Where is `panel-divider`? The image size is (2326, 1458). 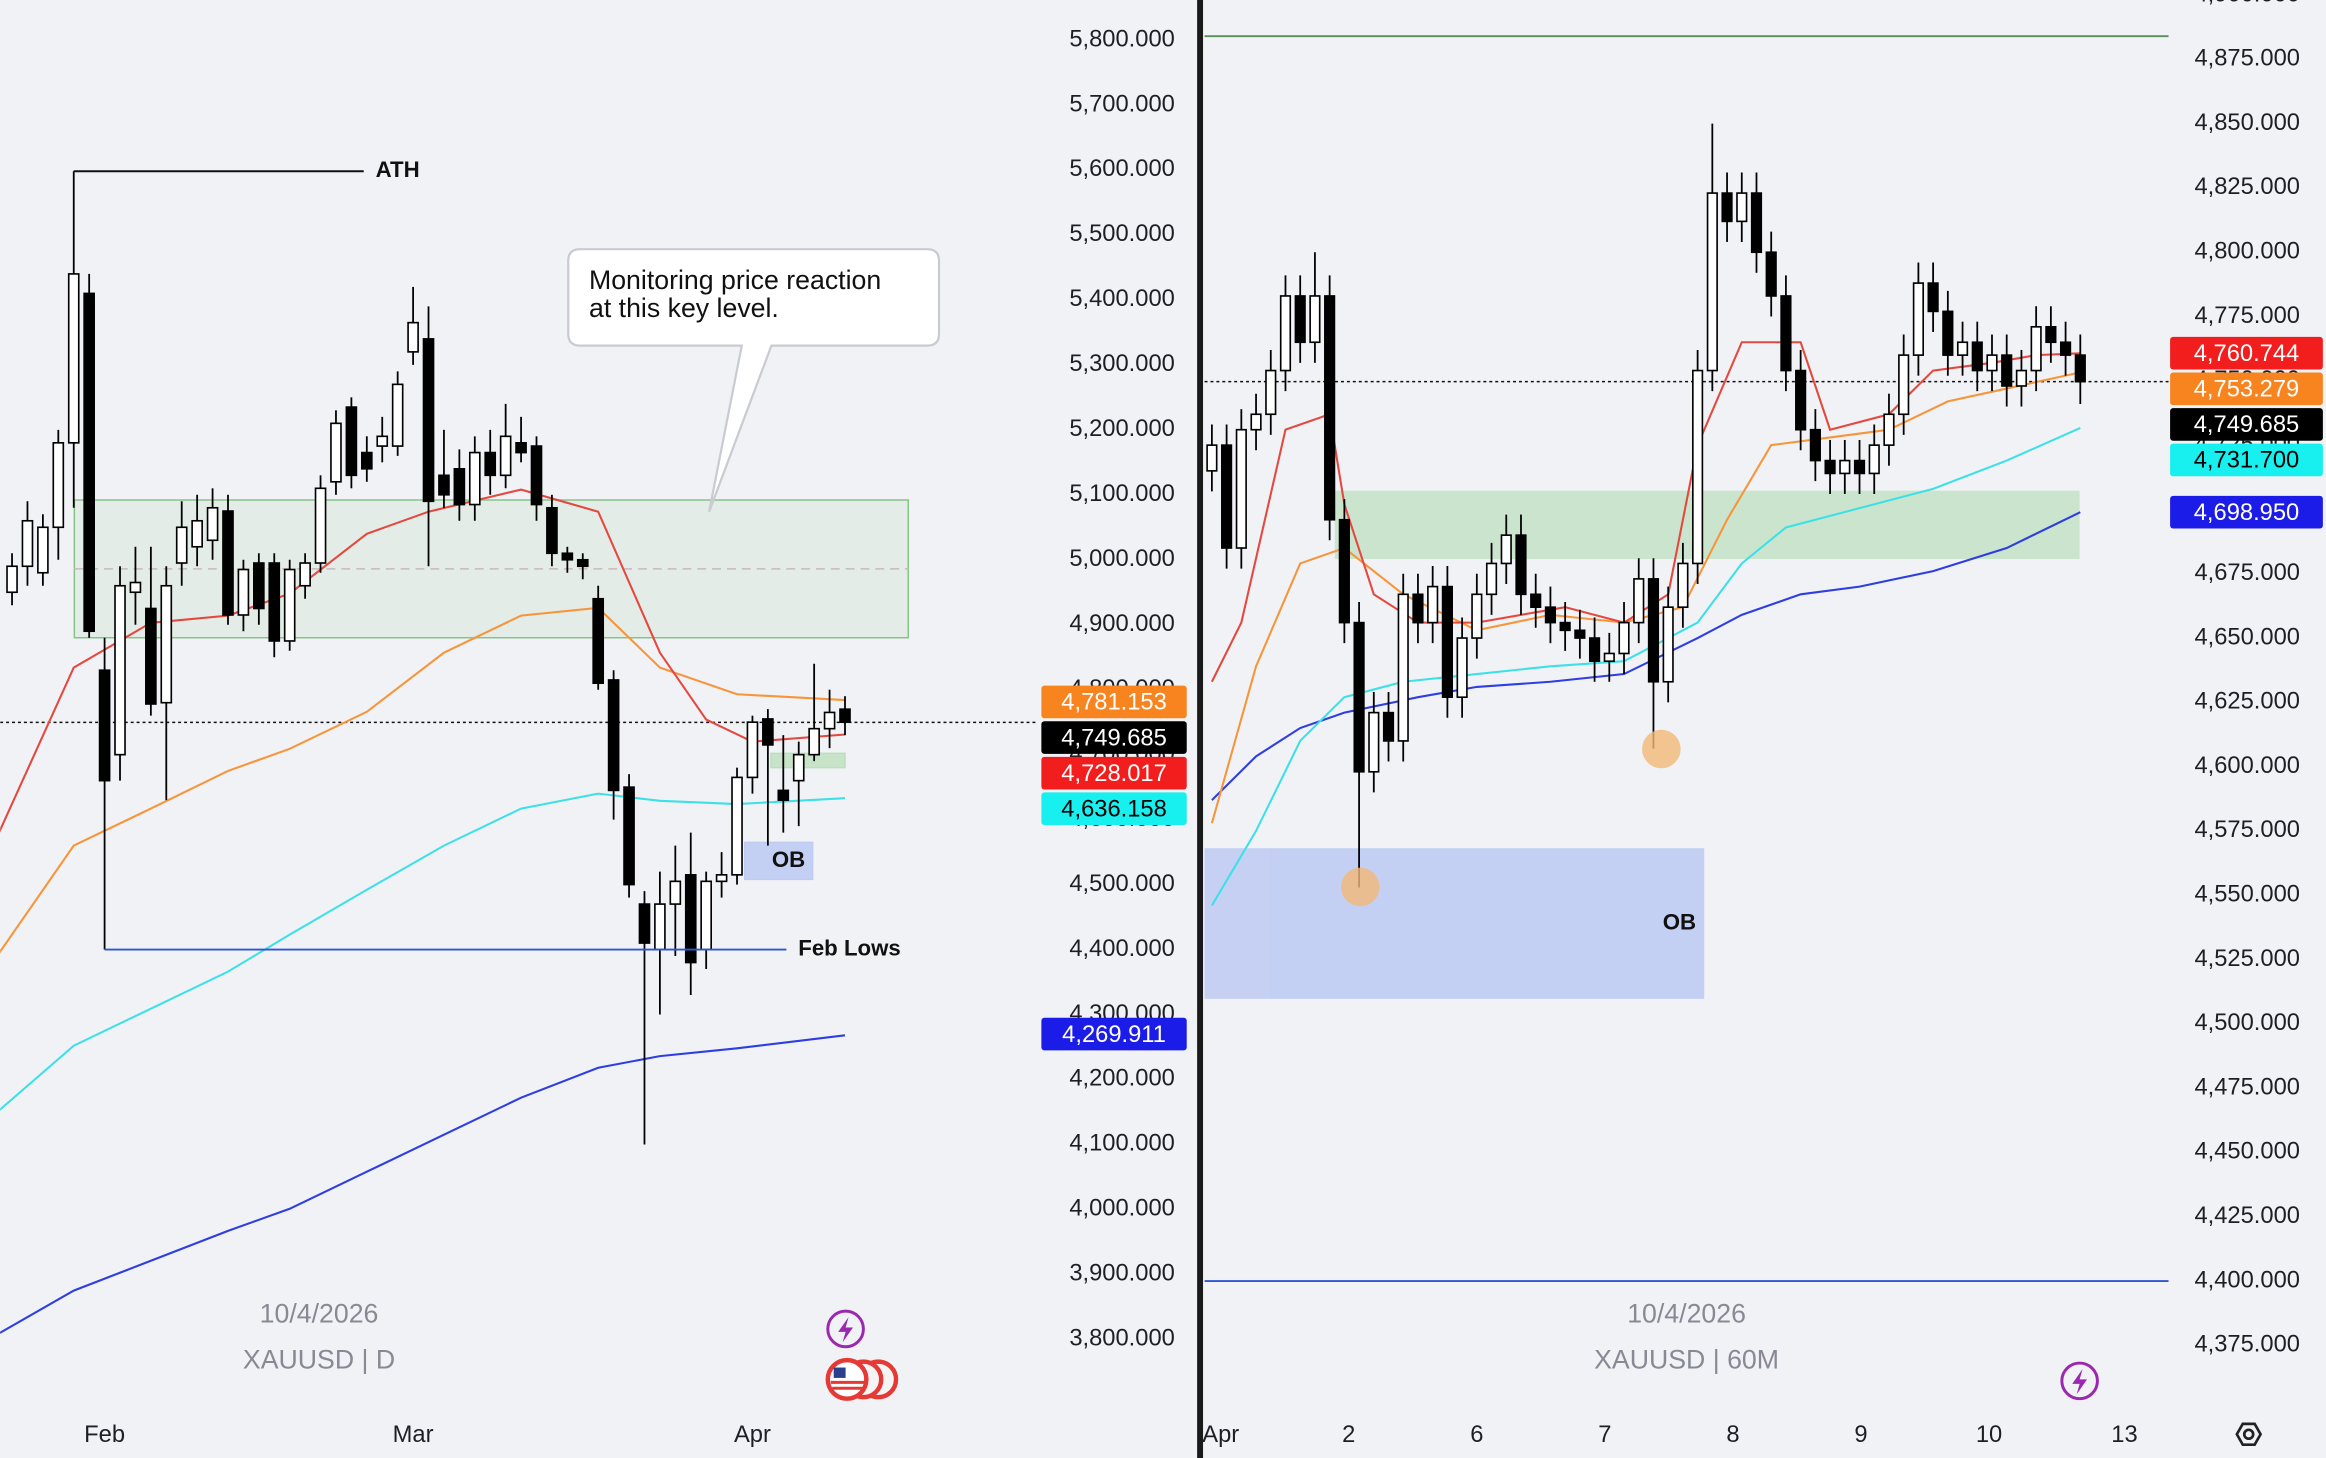 panel-divider is located at coordinates (1200, 729).